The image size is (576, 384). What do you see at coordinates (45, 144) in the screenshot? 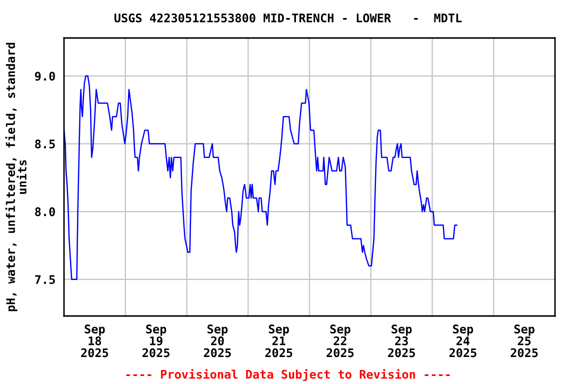
I see `y-tick-label: 8.5` at bounding box center [45, 144].